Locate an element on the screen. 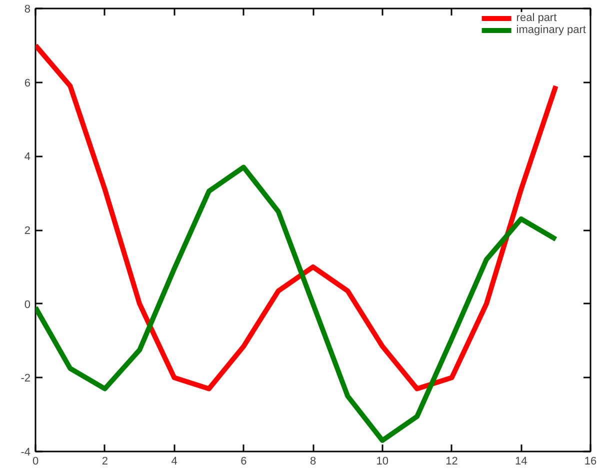 This screenshot has width=605, height=476. x-tick-label: 6 is located at coordinates (243, 462).